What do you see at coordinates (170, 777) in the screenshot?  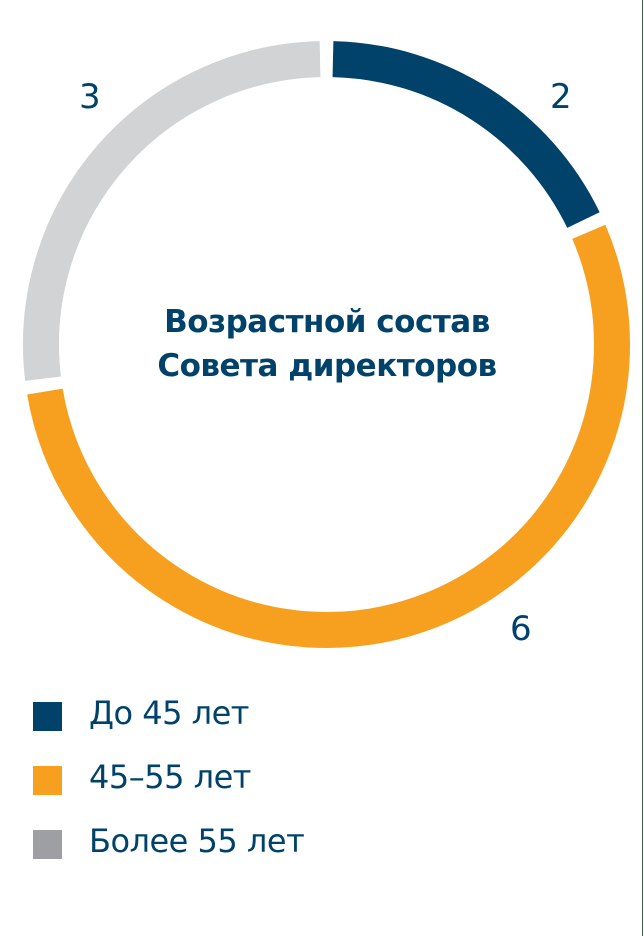 I see `legend-label: 45–55 лет` at bounding box center [170, 777].